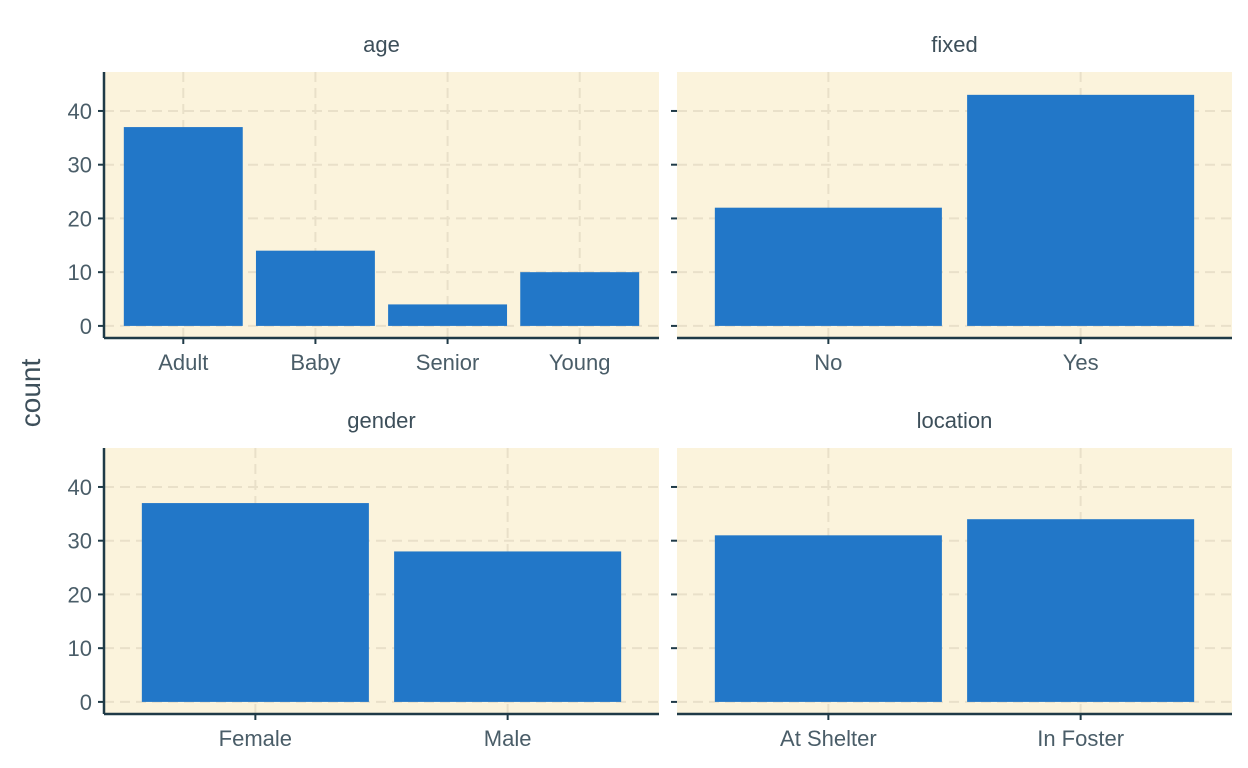 This screenshot has width=1248, height=768. Describe the element at coordinates (828, 618) in the screenshot. I see `bar-location-at-shelter` at that location.